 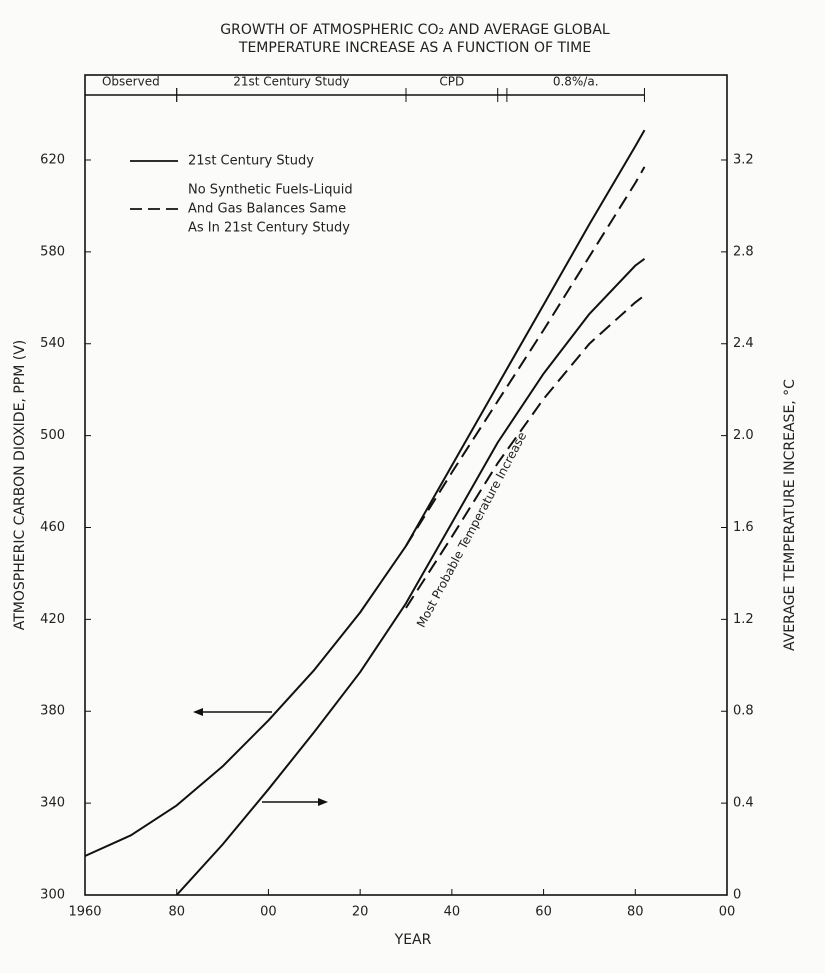 What do you see at coordinates (270, 190) in the screenshot?
I see `legend-label: No Synthetic Fuels-Liquid` at bounding box center [270, 190].